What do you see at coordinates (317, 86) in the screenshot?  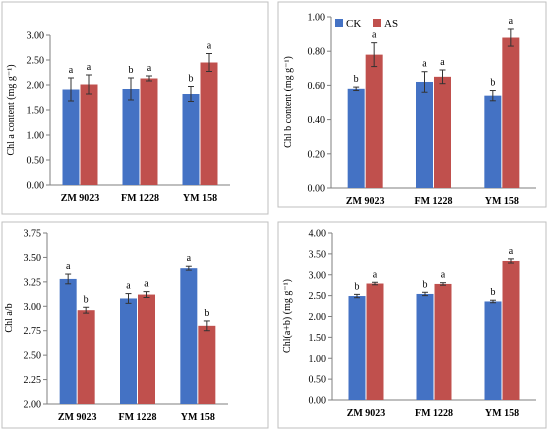 I see `y-tick-label: 0.60` at bounding box center [317, 86].